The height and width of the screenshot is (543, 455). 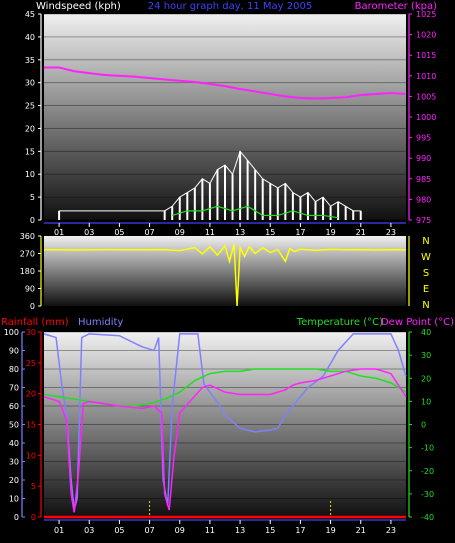 What do you see at coordinates (339, 322) in the screenshot?
I see `temp-axis-title: Temperature (°C)` at bounding box center [339, 322].